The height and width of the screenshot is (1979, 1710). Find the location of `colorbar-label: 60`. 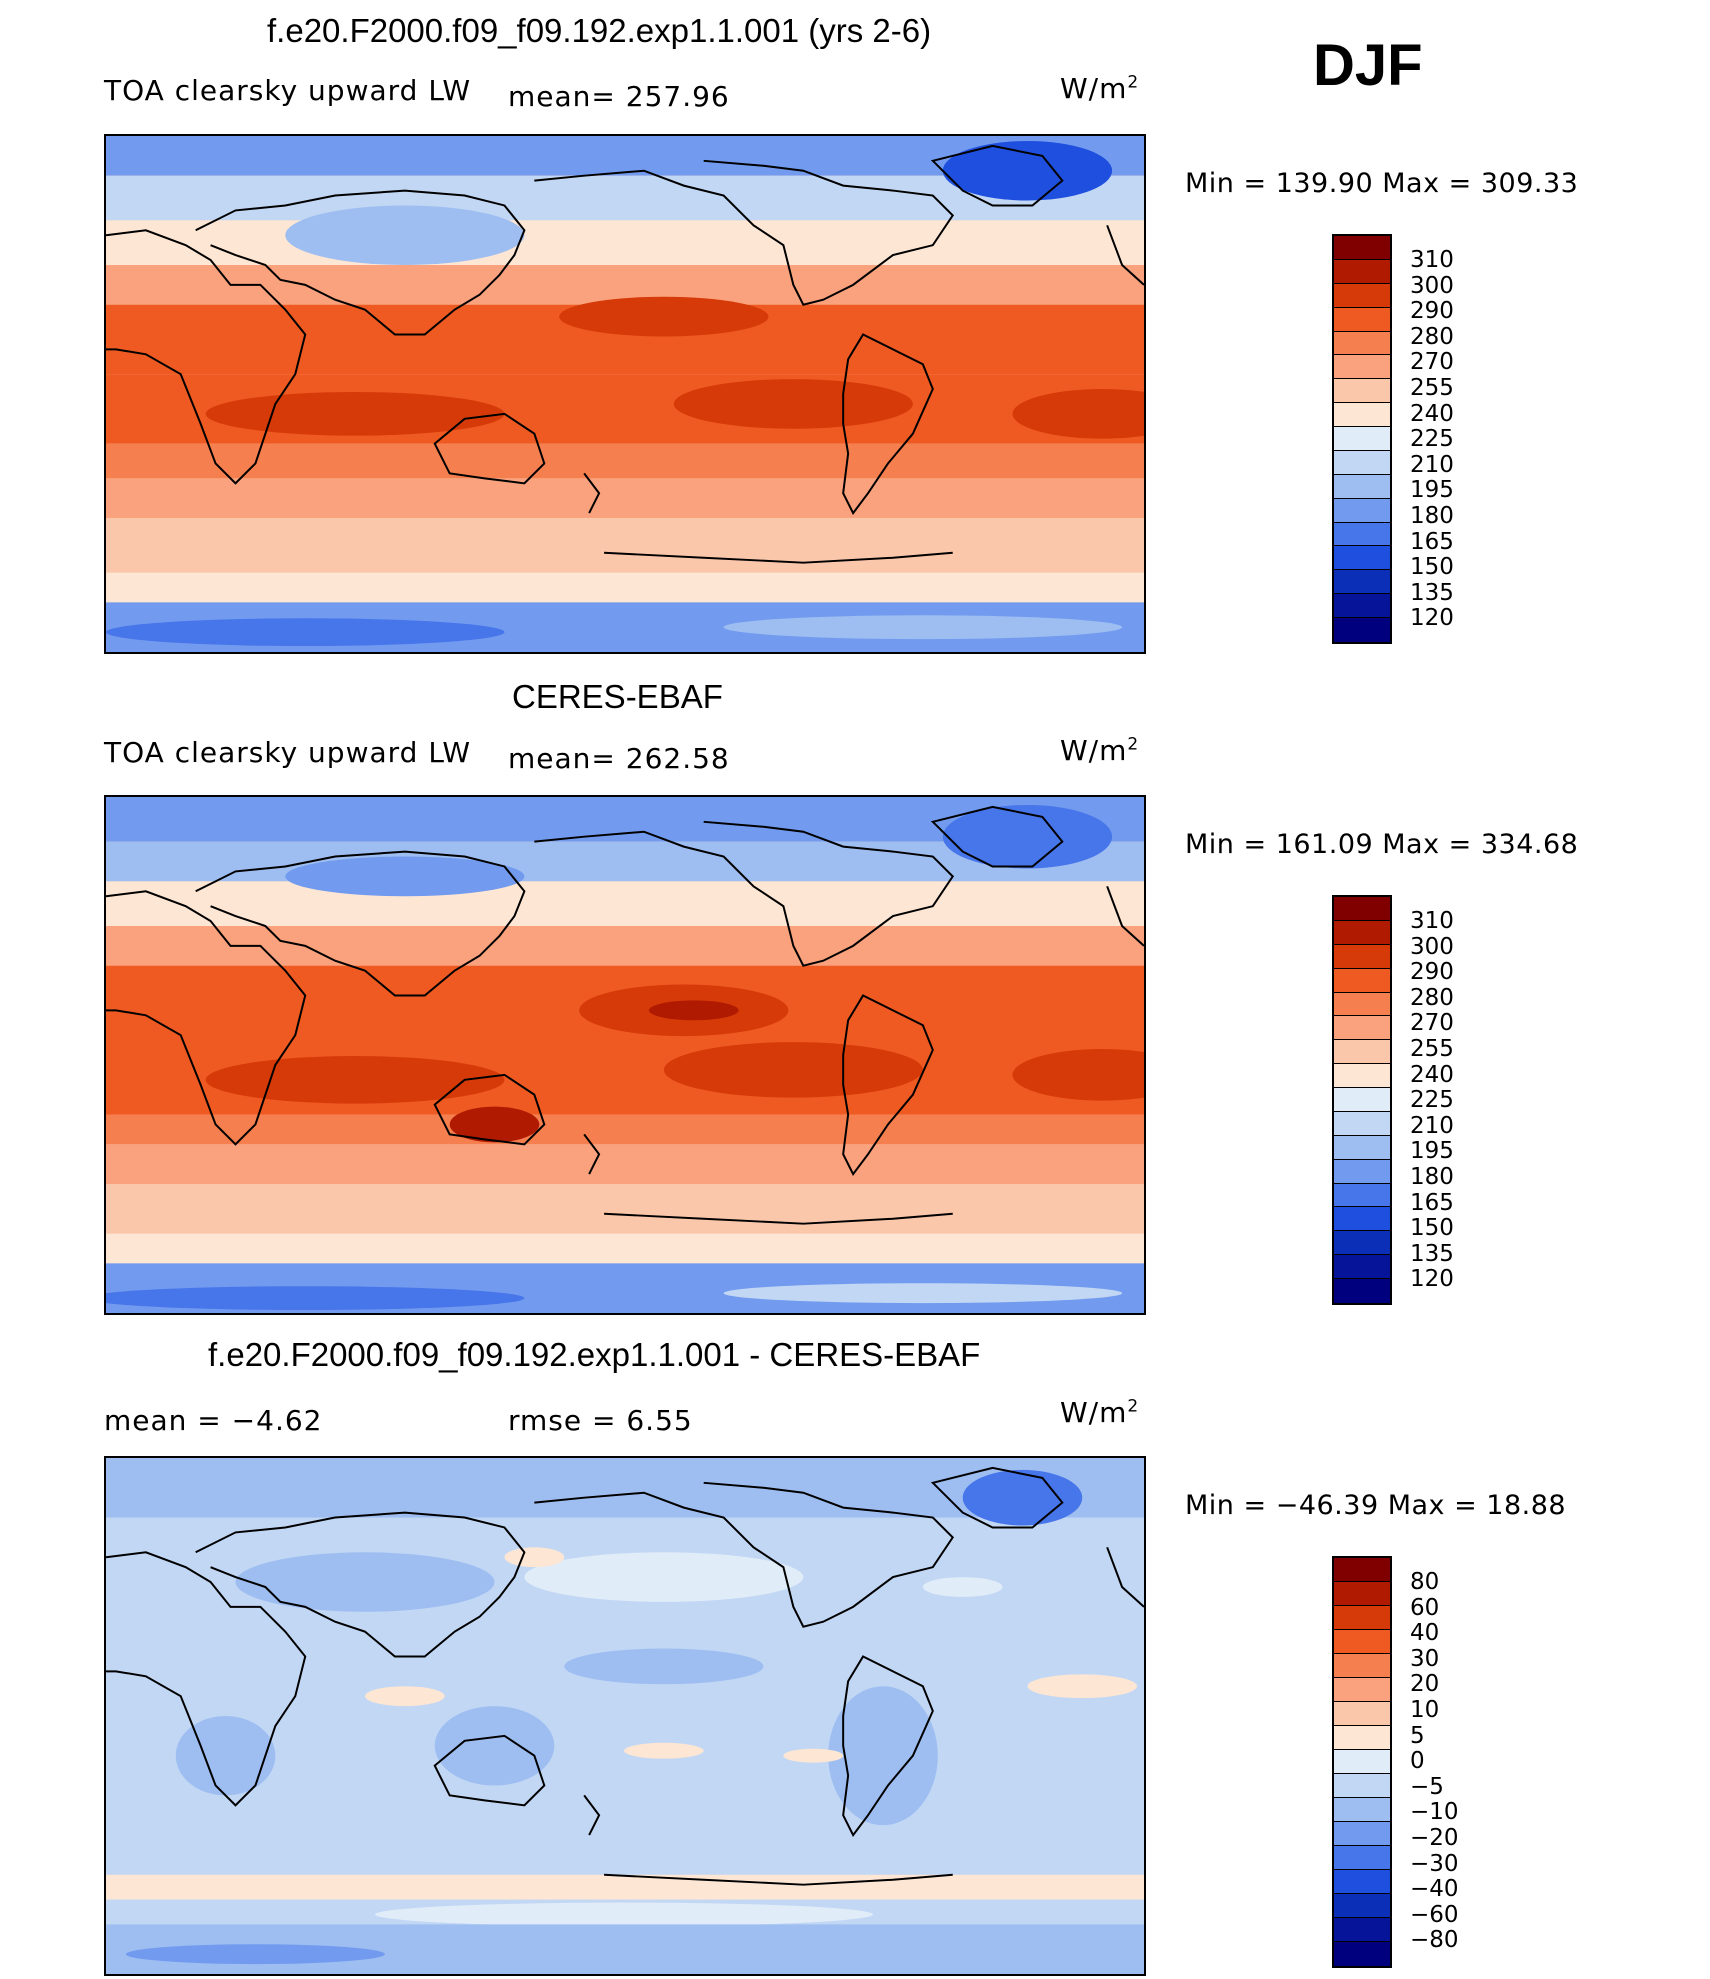

colorbar-label: 60 is located at coordinates (1425, 1607).